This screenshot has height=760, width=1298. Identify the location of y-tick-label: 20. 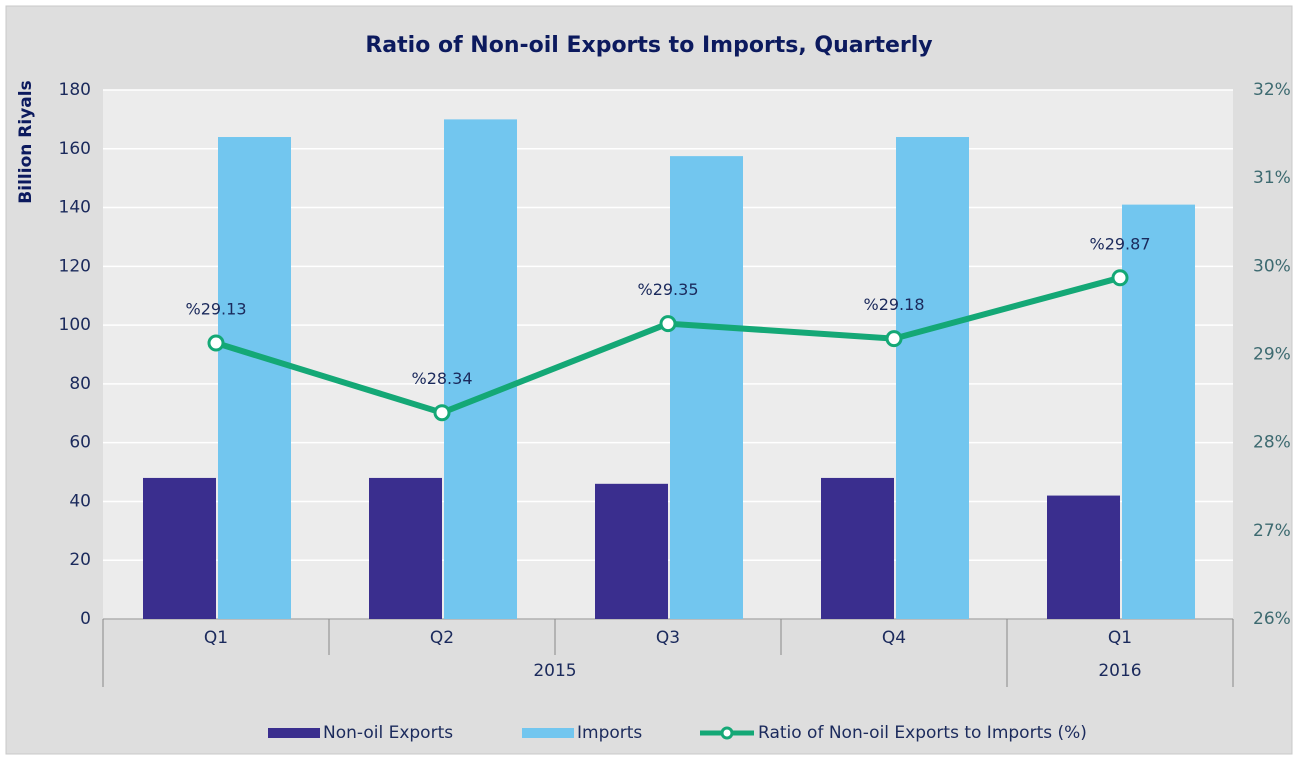
(80, 560).